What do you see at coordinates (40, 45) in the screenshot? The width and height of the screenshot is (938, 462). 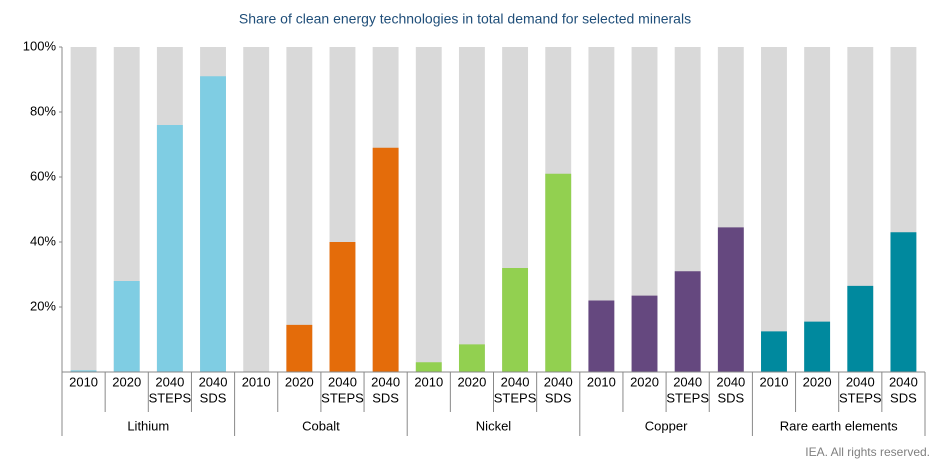 I see `y-tick-label: 100%` at bounding box center [40, 45].